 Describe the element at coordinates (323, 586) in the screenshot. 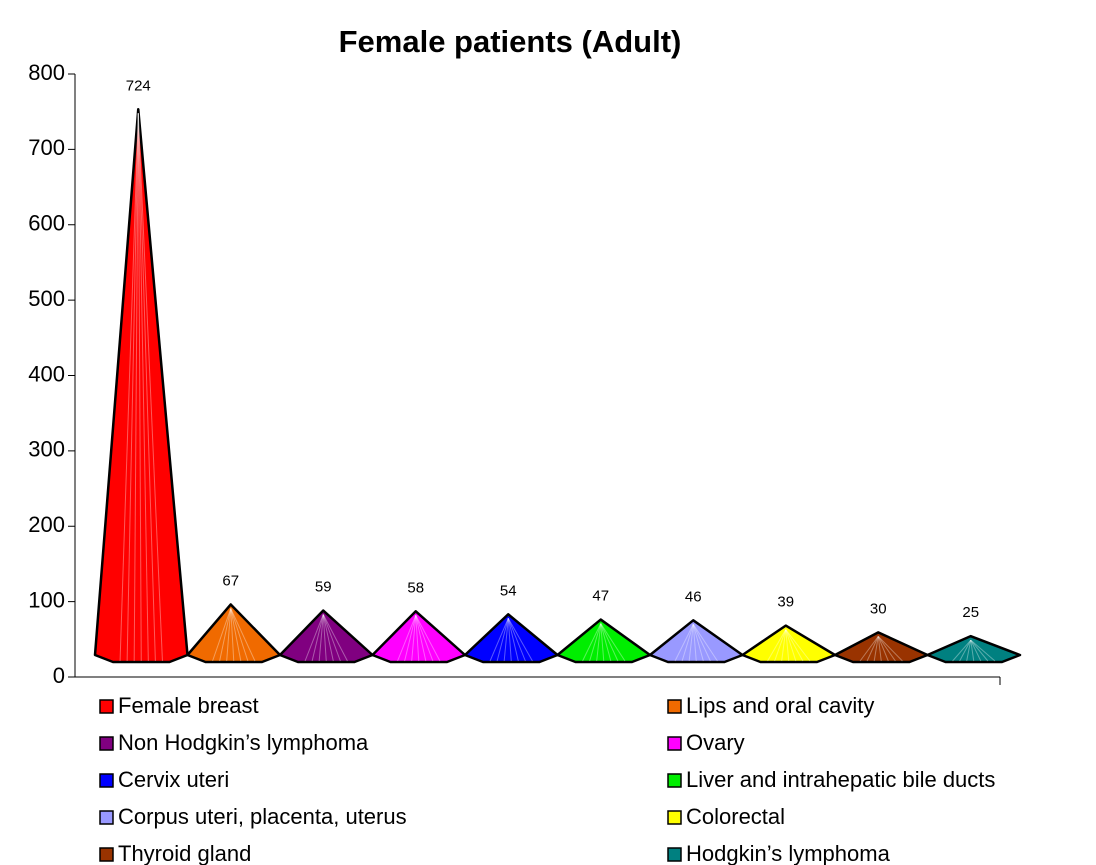

I see `value-label: 59` at that location.